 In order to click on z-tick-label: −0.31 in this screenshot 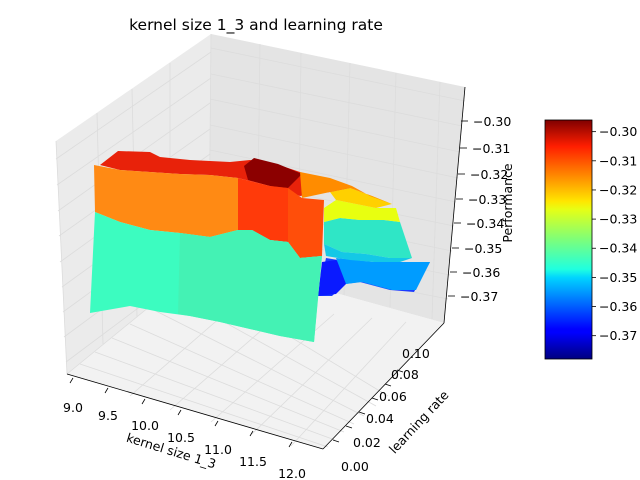, I will do `click(491, 148)`.